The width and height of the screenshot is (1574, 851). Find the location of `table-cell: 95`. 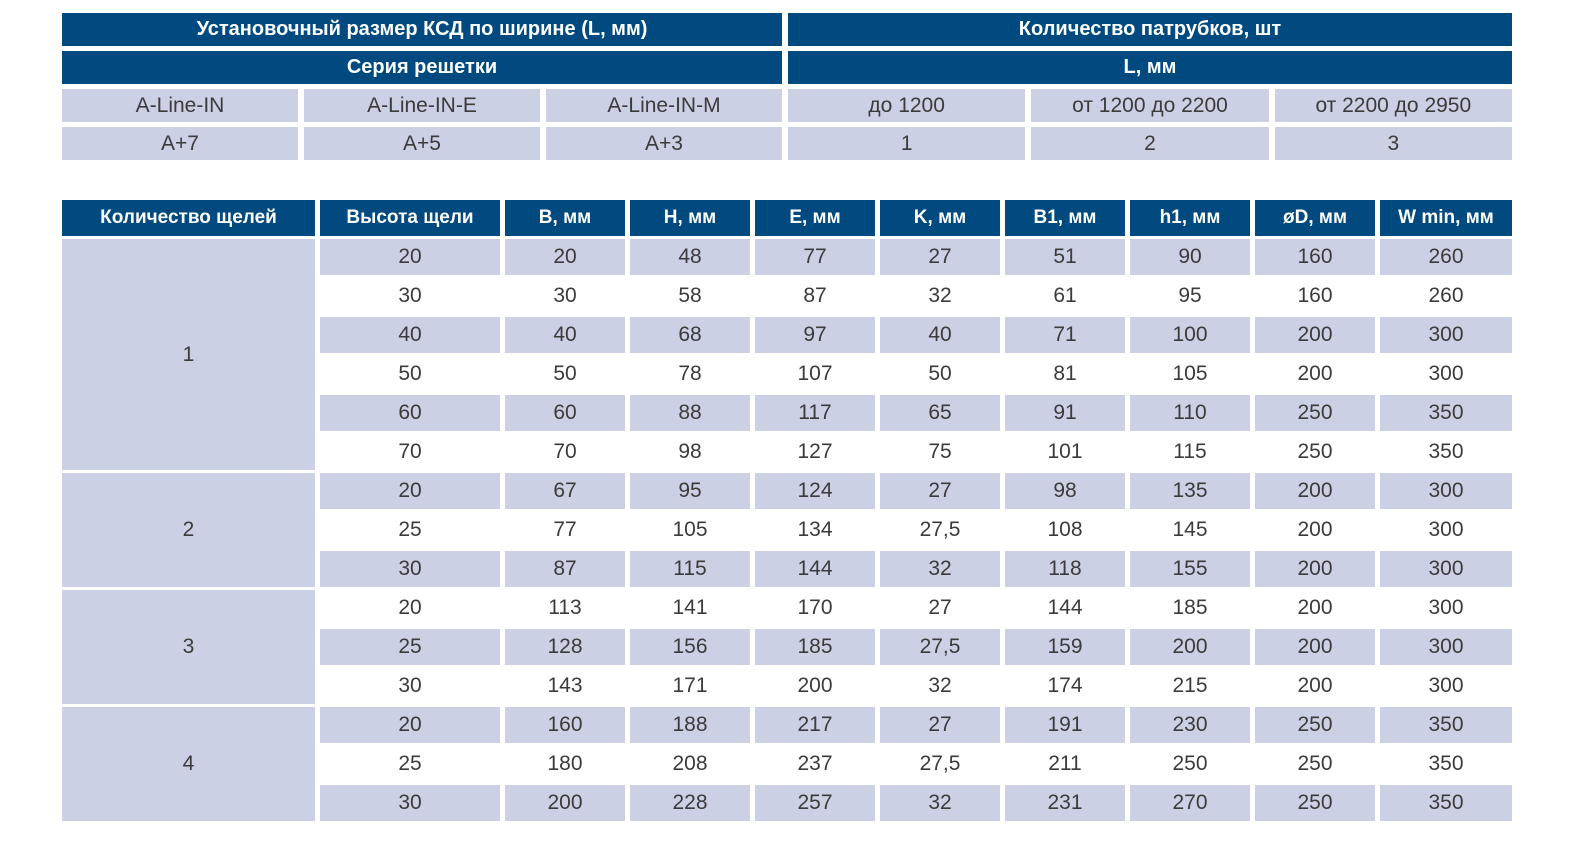

table-cell: 95 is located at coordinates (1190, 295).